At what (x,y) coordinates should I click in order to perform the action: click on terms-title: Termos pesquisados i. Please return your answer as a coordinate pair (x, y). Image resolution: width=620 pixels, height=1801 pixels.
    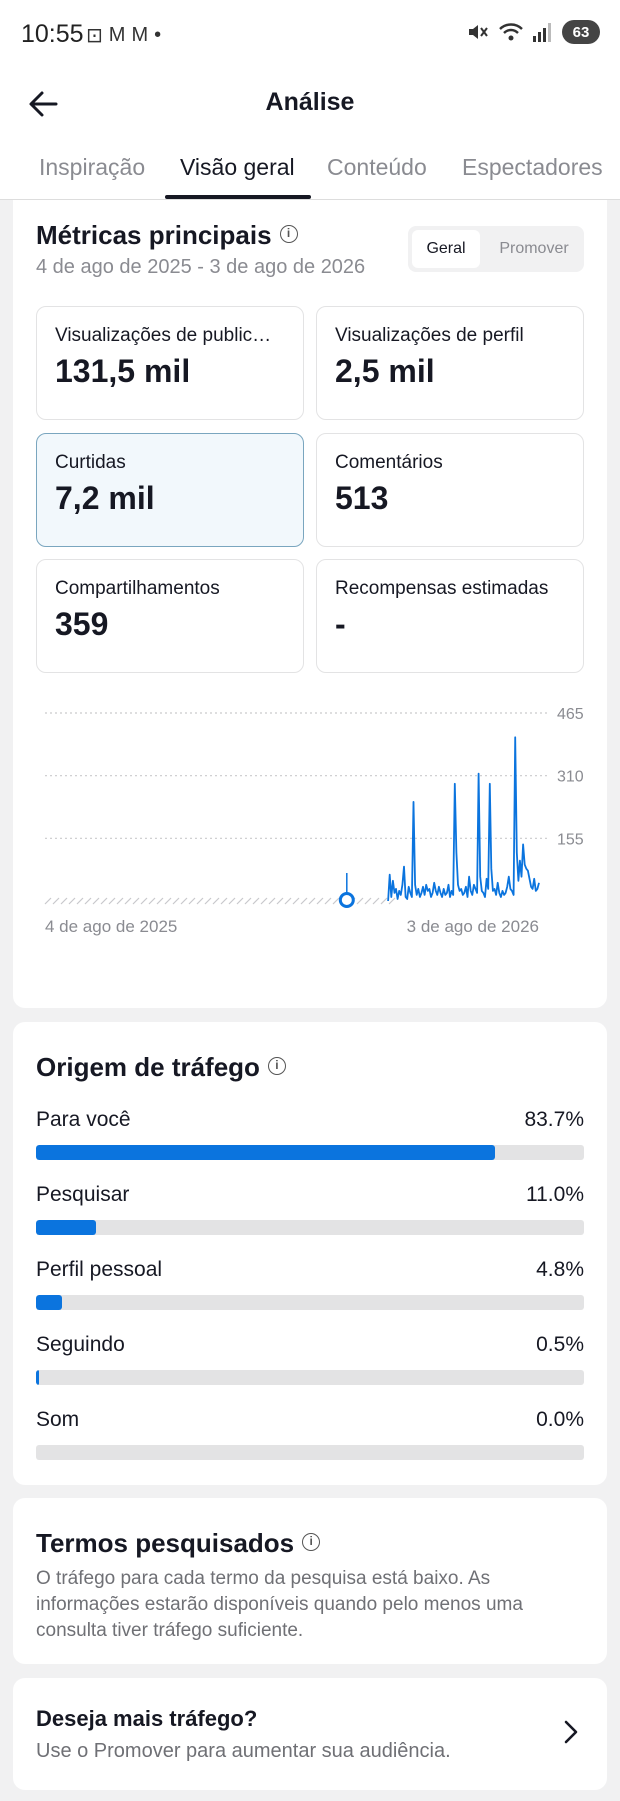
    Looking at the image, I should click on (178, 1543).